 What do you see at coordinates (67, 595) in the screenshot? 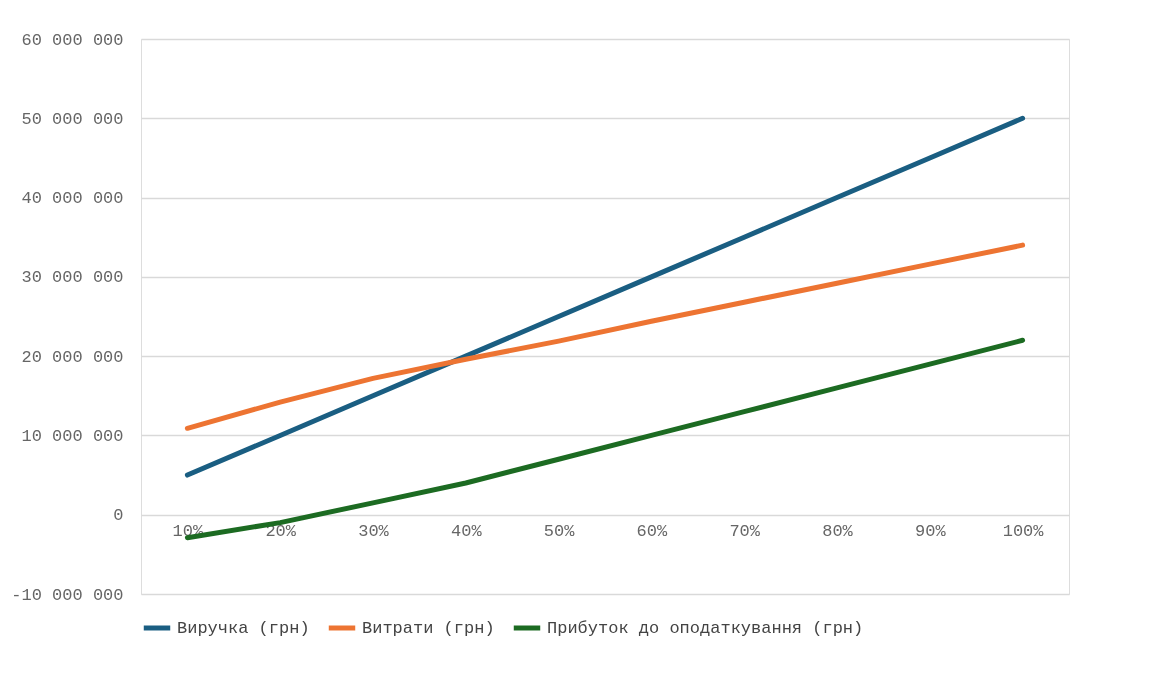
I see `y-tick-label: -10 000 000` at bounding box center [67, 595].